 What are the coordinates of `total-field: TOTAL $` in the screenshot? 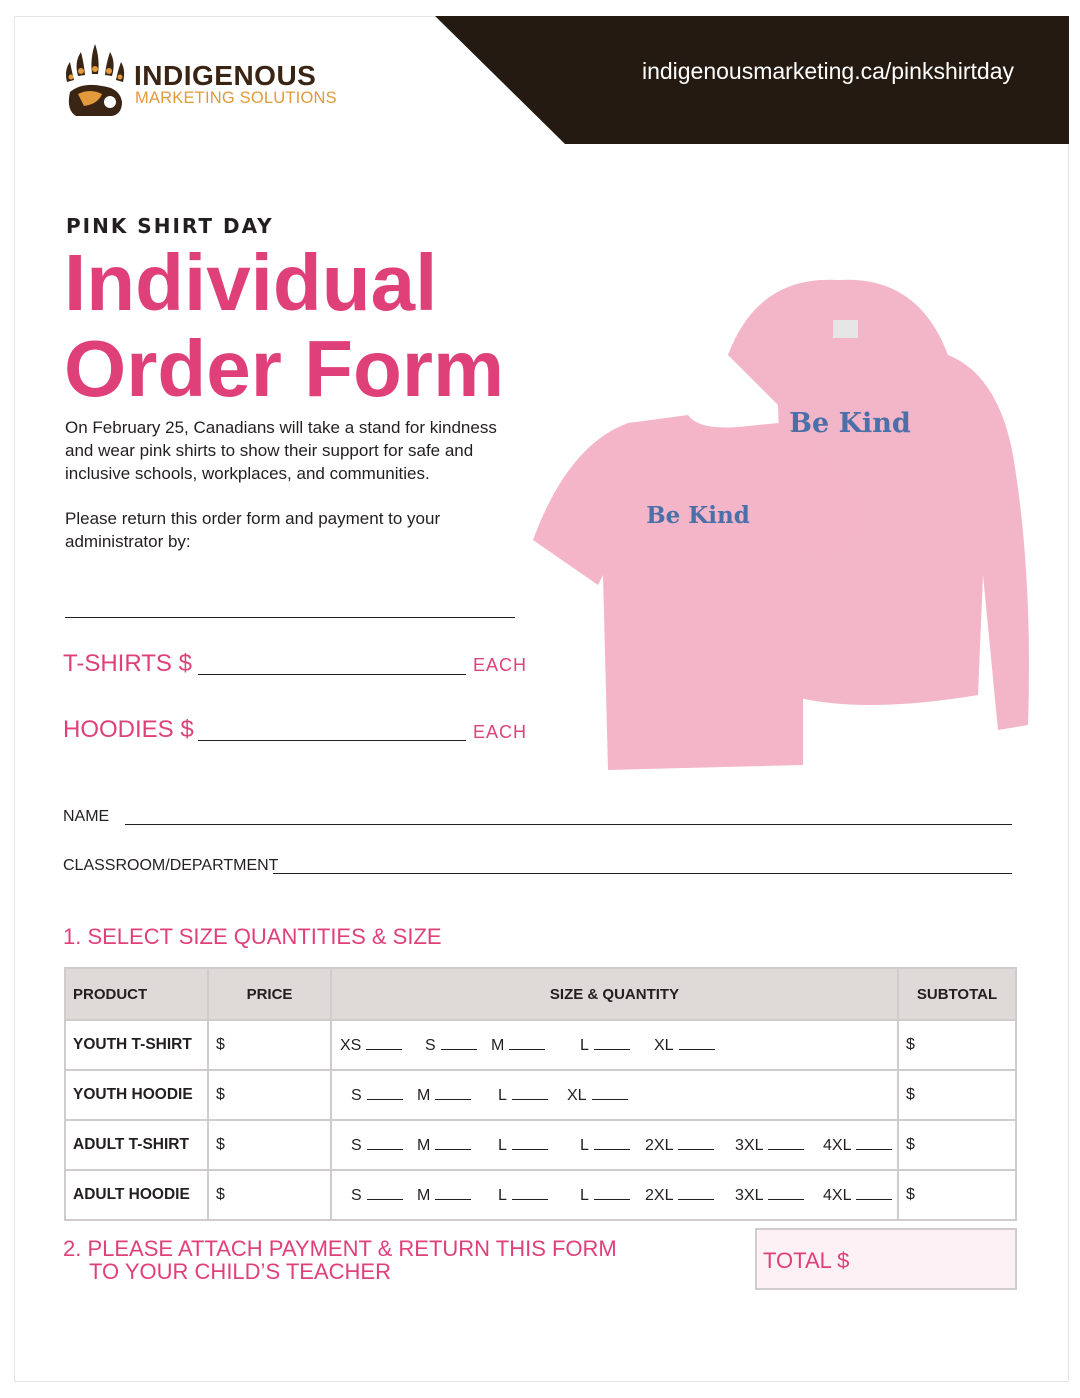 It's located at (886, 1259).